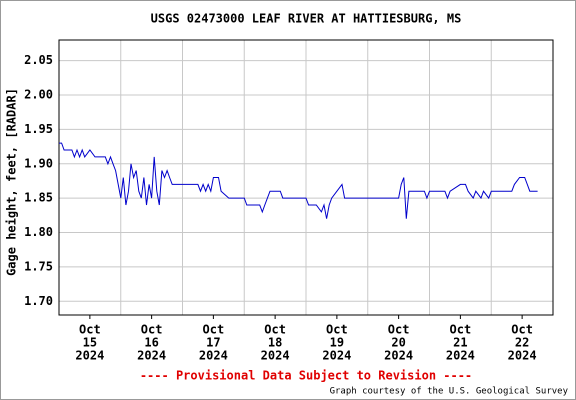 The image size is (576, 400). What do you see at coordinates (522, 343) in the screenshot?
I see `x-tick-label: 22` at bounding box center [522, 343].